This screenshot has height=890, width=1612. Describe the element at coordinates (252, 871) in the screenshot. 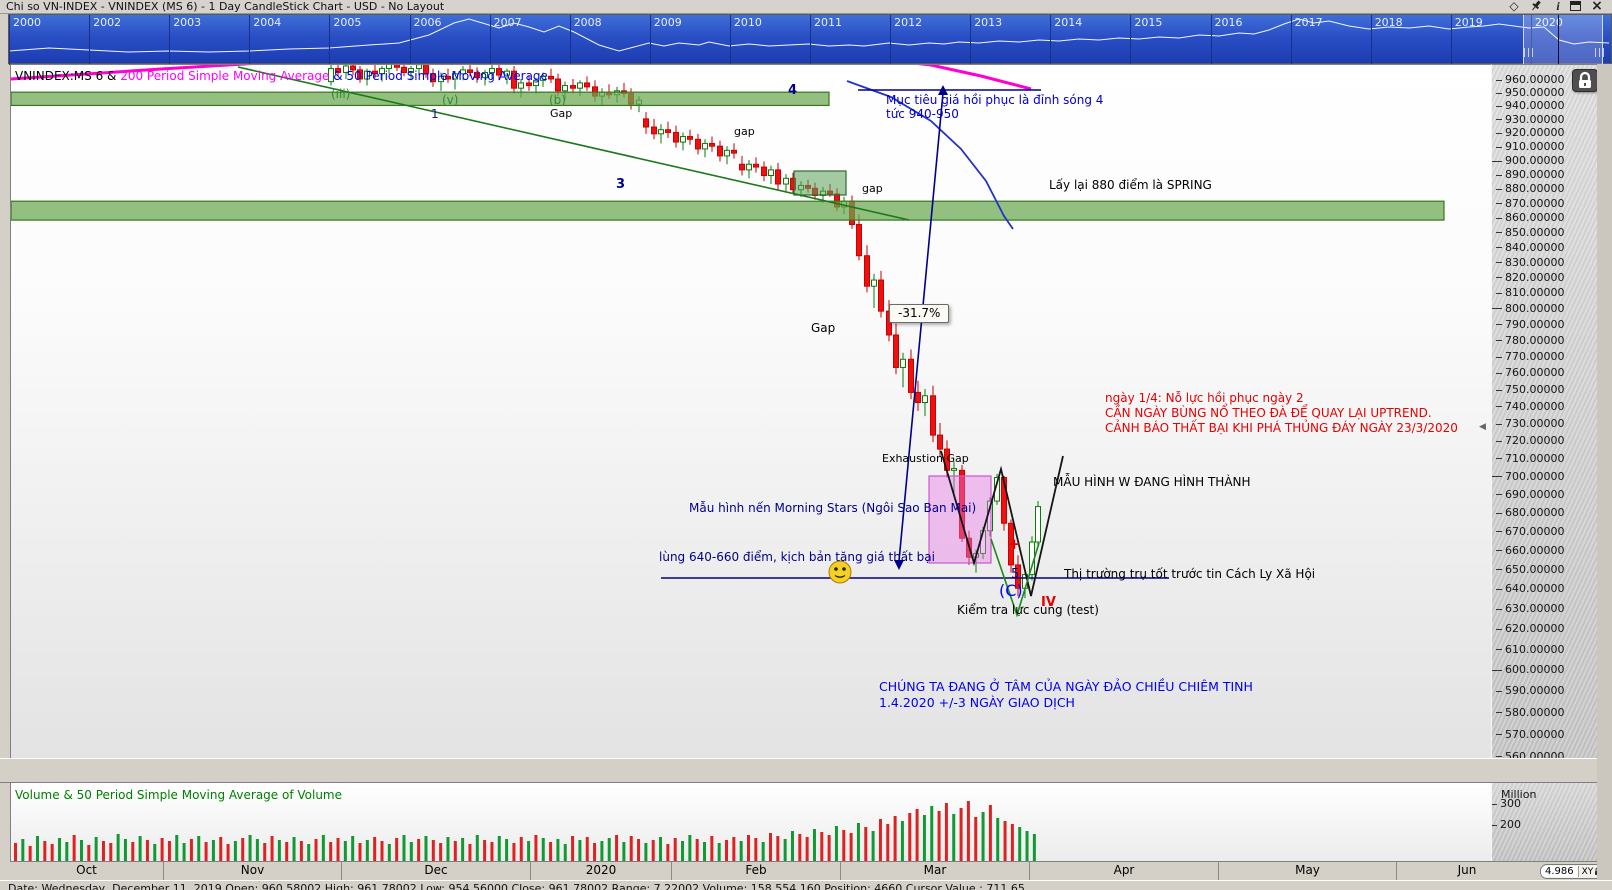

I see `time-axis-section: Nov` at that location.